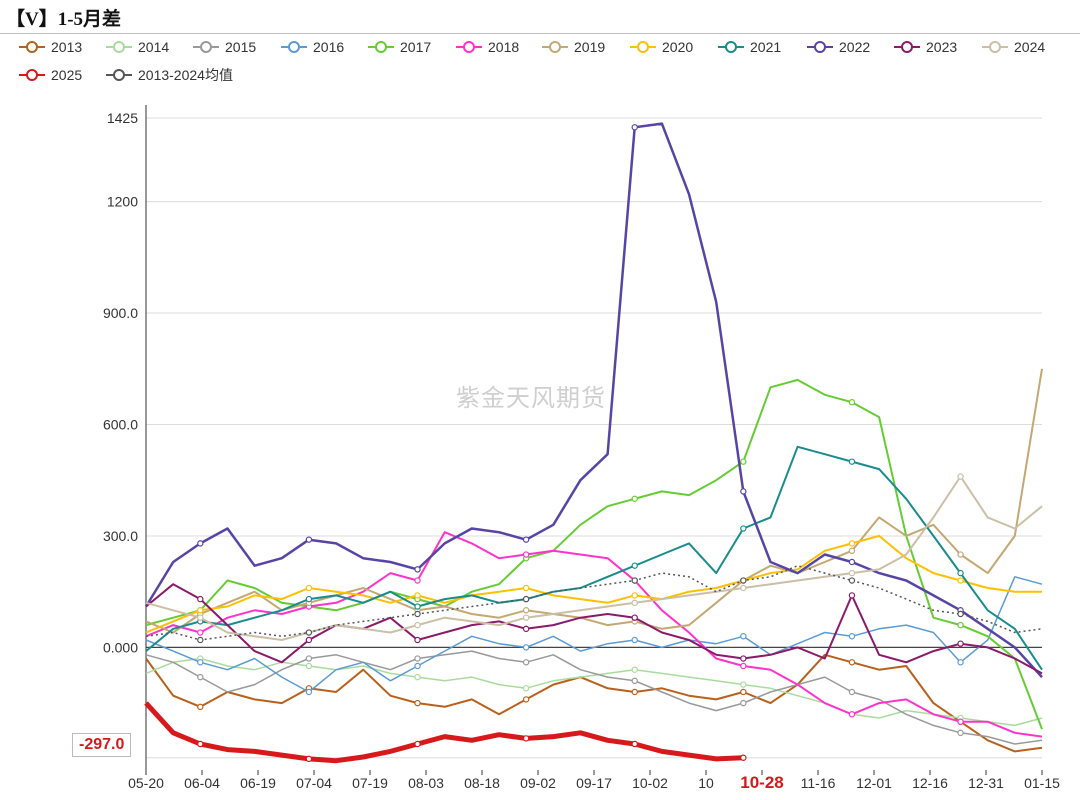 Image resolution: width=1080 pixels, height=800 pixels. Describe the element at coordinates (838, 47) in the screenshot. I see `legend-item-2022: 2022` at that location.